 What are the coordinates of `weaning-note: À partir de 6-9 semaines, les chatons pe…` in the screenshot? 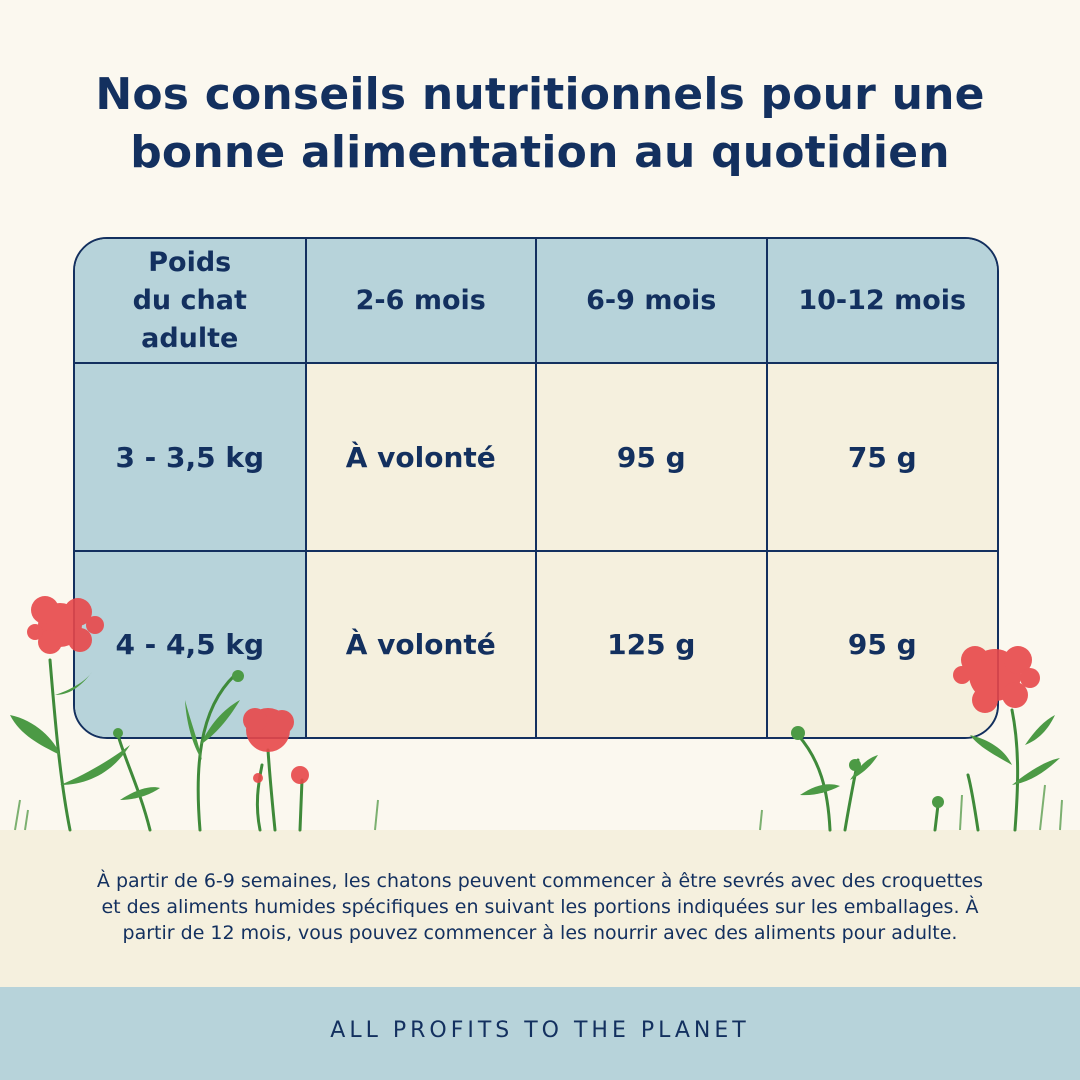 It's located at (540, 907).